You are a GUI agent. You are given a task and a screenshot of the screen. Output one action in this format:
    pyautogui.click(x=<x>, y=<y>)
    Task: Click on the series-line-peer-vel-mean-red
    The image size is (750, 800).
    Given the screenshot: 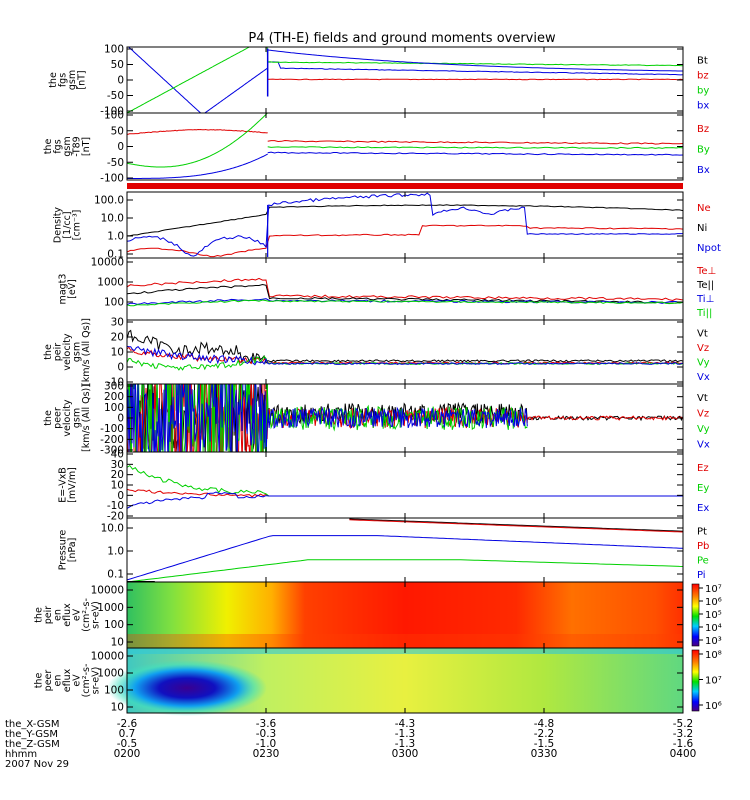 What is the action you would take?
    pyautogui.click(x=604, y=418)
    